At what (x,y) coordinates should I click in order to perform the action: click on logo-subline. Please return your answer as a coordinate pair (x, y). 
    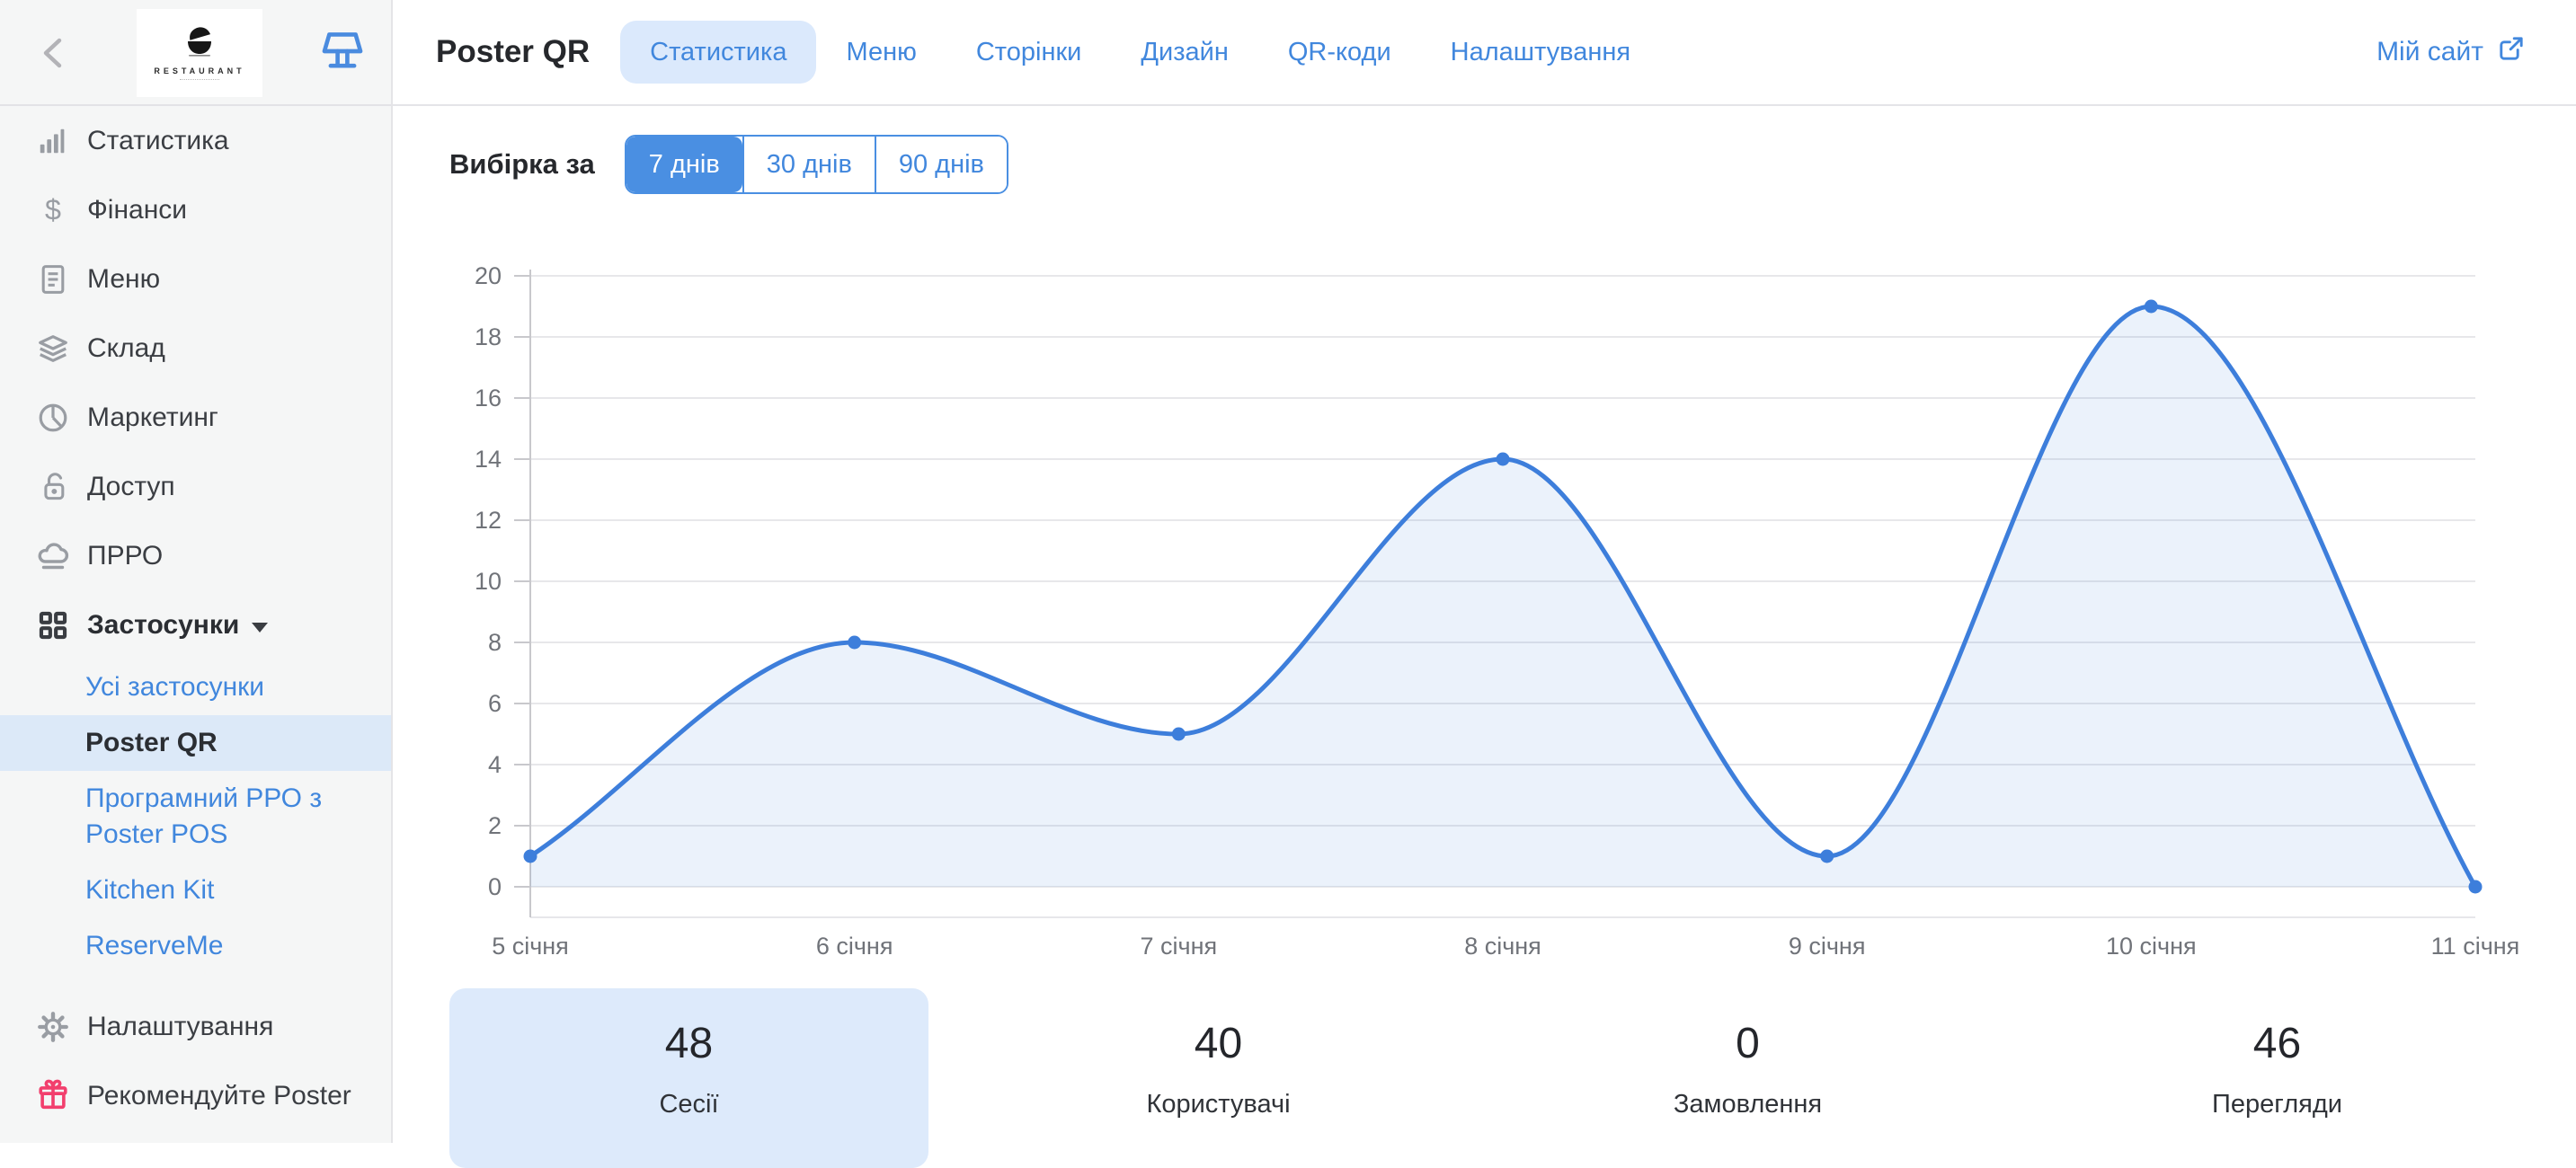
    Looking at the image, I should click on (199, 79).